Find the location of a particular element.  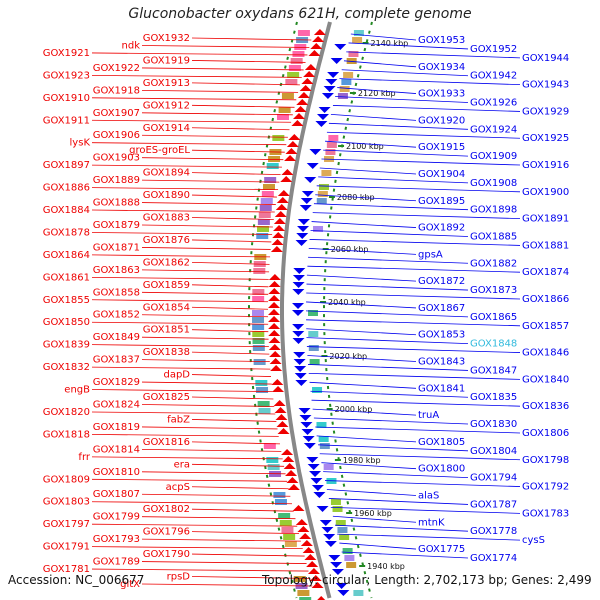

left-gene-label: GOX1861 is located at coordinates (66, 277).